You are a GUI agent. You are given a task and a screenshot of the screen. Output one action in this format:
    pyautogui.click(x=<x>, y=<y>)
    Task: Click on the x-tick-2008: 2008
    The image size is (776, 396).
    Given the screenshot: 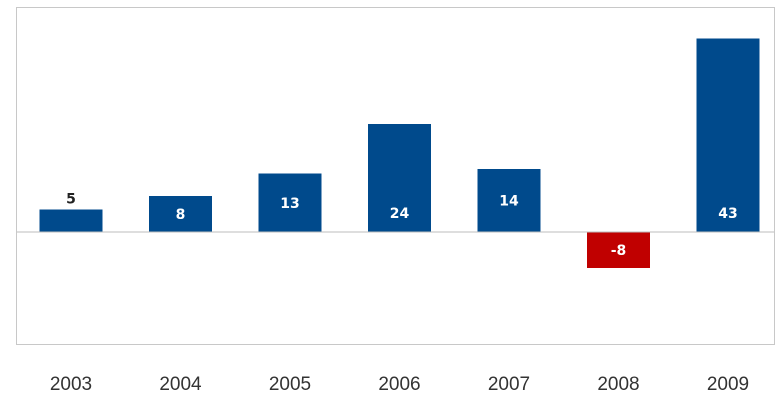 What is the action you would take?
    pyautogui.click(x=618, y=384)
    